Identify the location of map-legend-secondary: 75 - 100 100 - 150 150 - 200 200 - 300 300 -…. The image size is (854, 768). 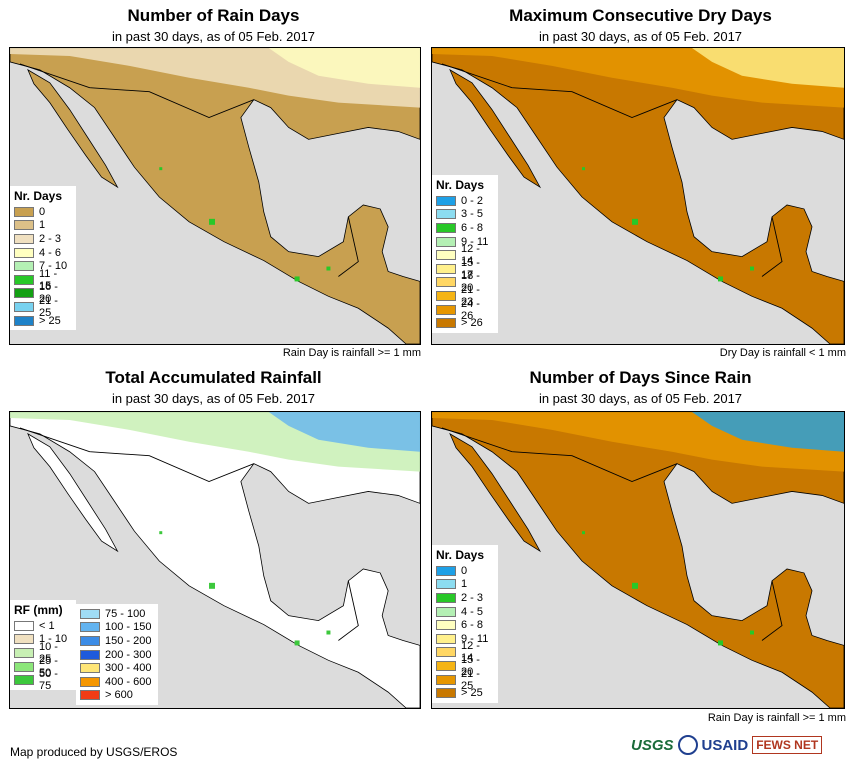
(117, 655).